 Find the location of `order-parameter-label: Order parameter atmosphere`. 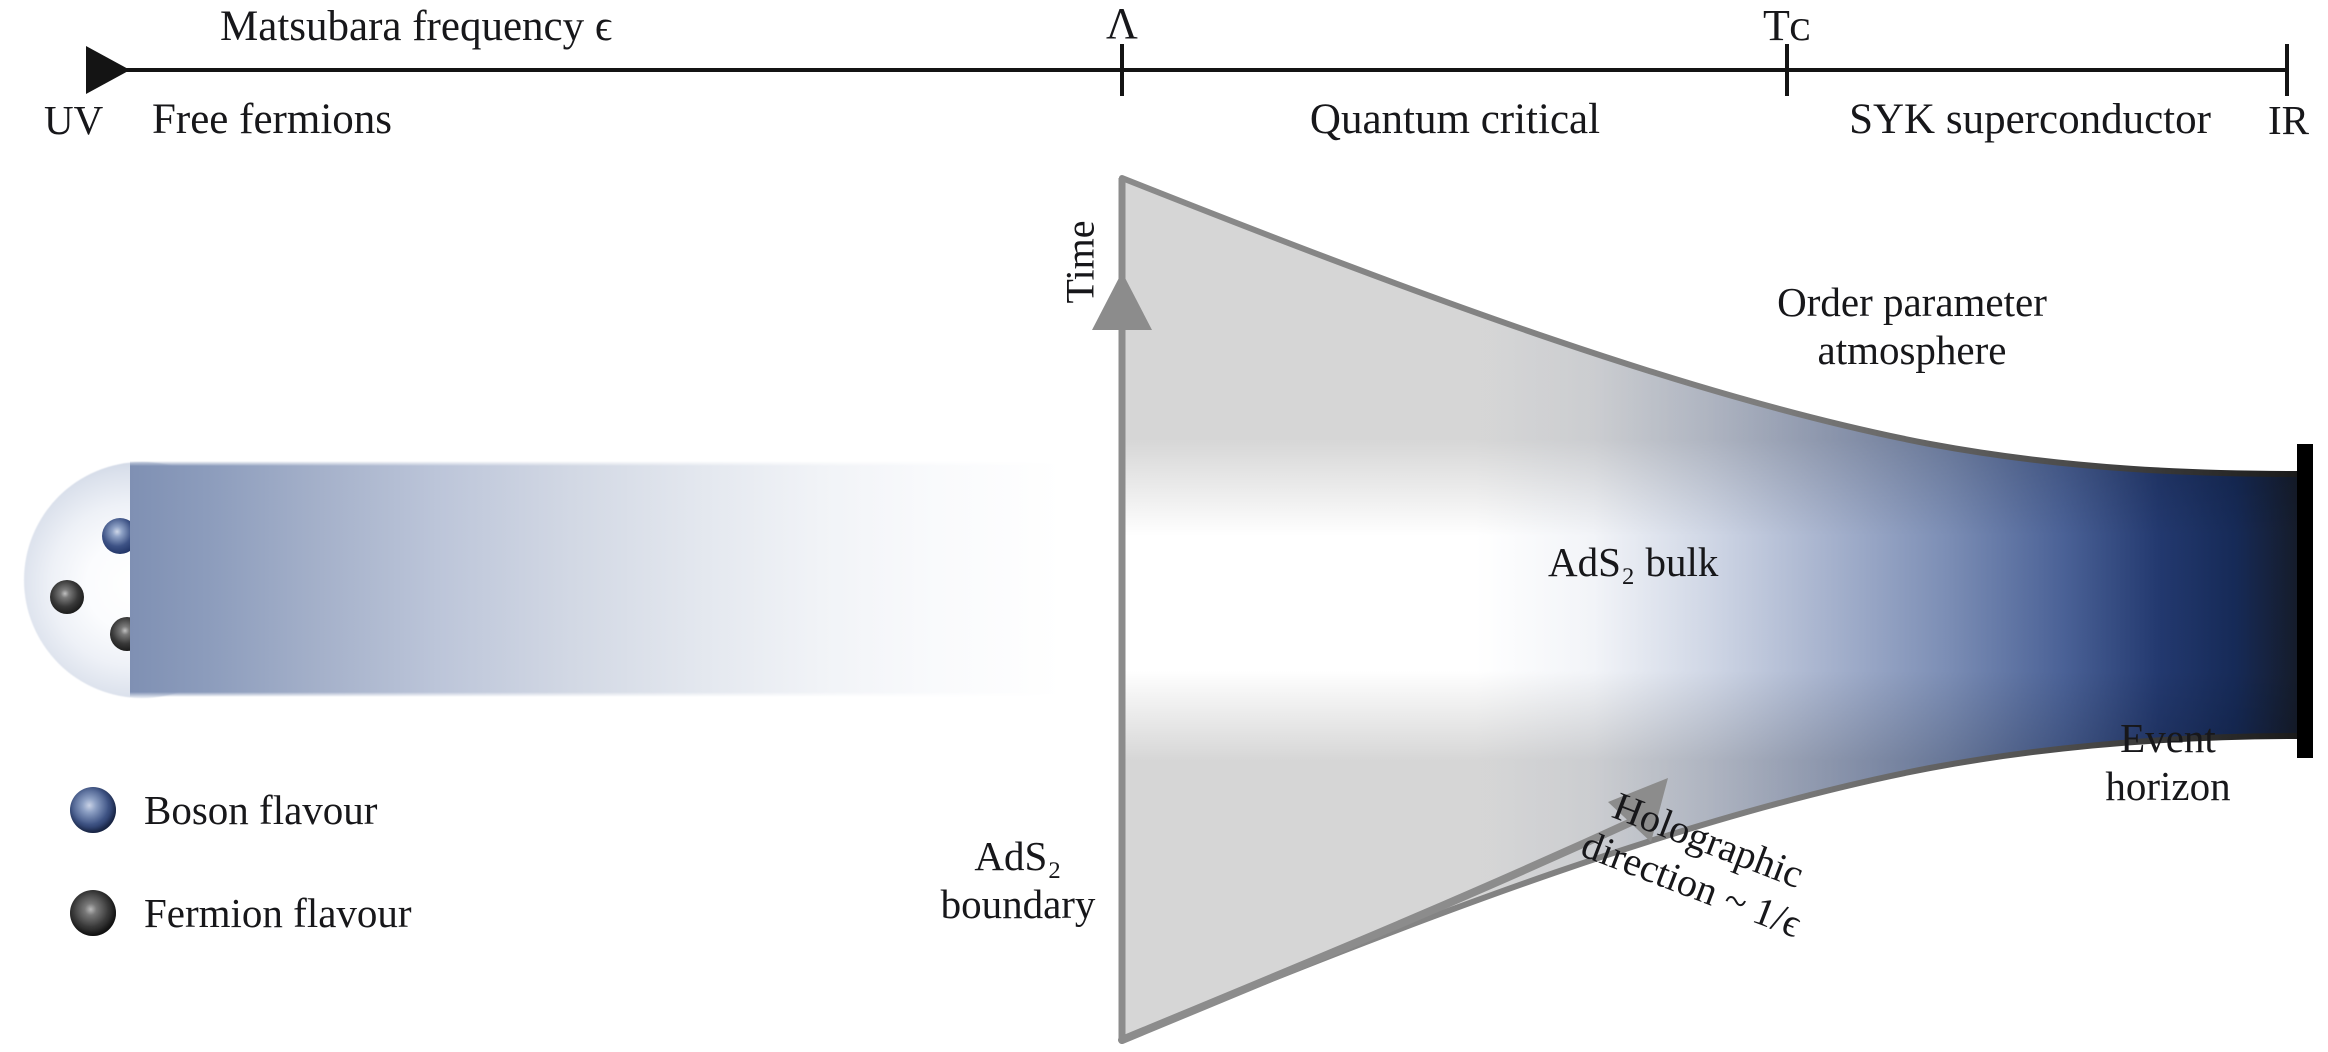

order-parameter-label: Order parameter atmosphere is located at coordinates (1912, 326).